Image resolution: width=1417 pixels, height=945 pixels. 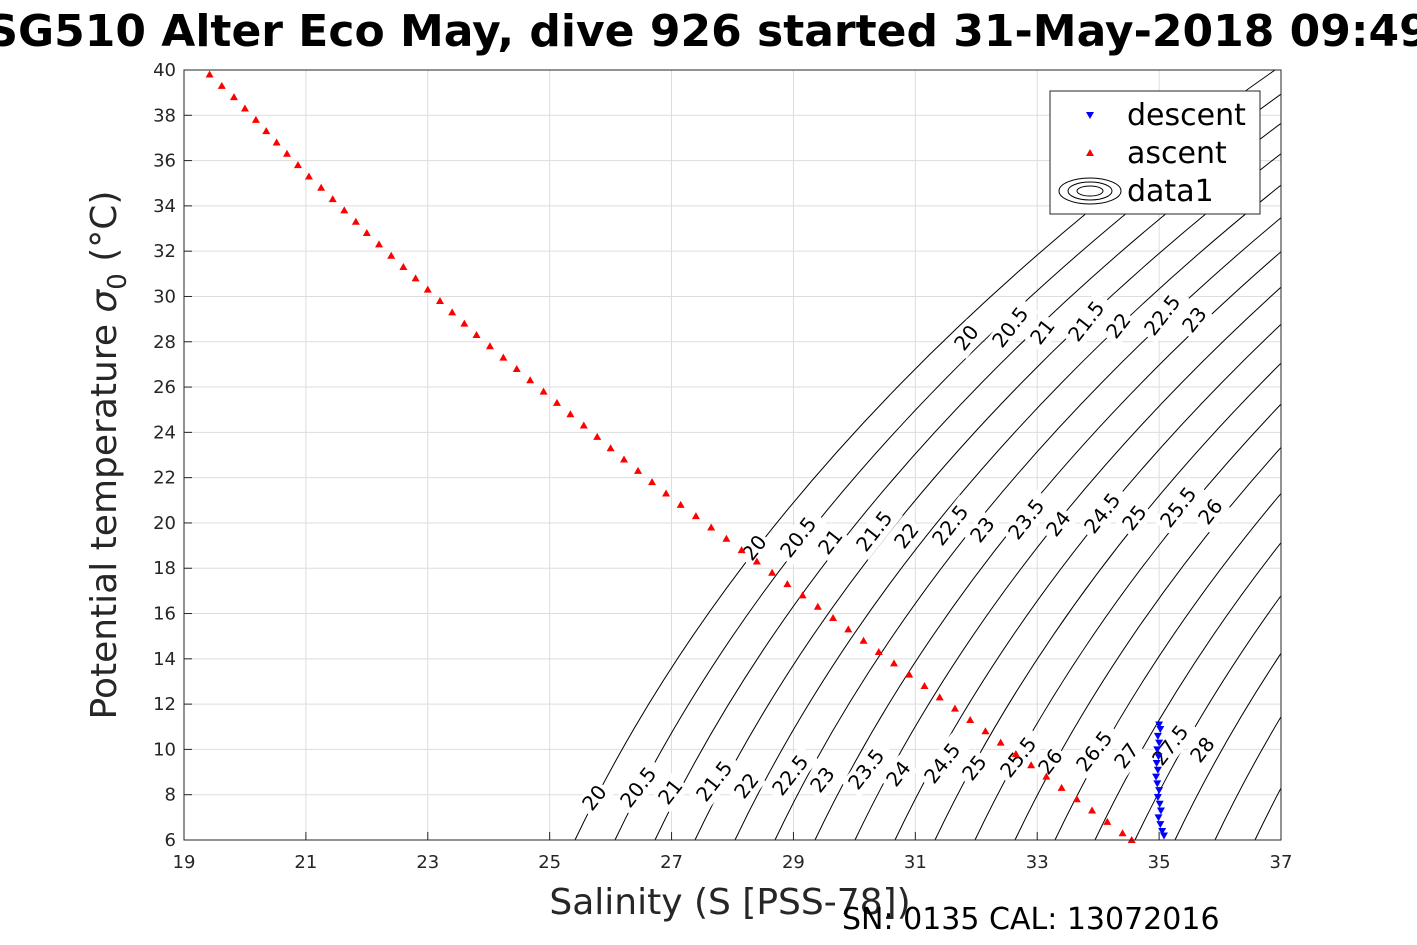 What do you see at coordinates (164, 206) in the screenshot?
I see `y-tick-label: 34` at bounding box center [164, 206].